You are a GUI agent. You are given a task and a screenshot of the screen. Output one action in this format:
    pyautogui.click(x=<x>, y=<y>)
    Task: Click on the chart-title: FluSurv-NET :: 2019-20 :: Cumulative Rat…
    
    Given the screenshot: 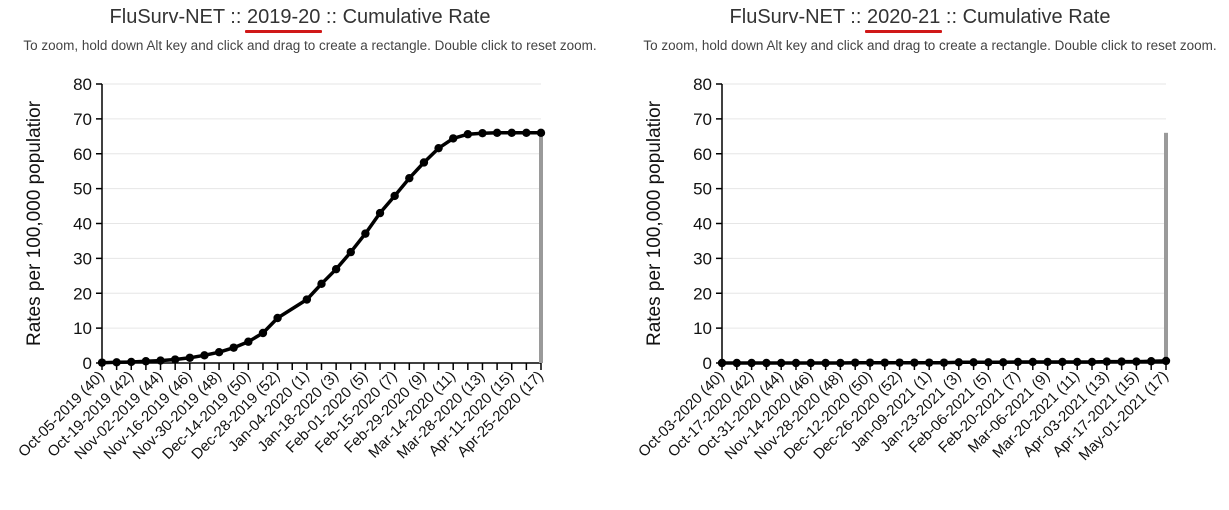 What is the action you would take?
    pyautogui.click(x=300, y=19)
    